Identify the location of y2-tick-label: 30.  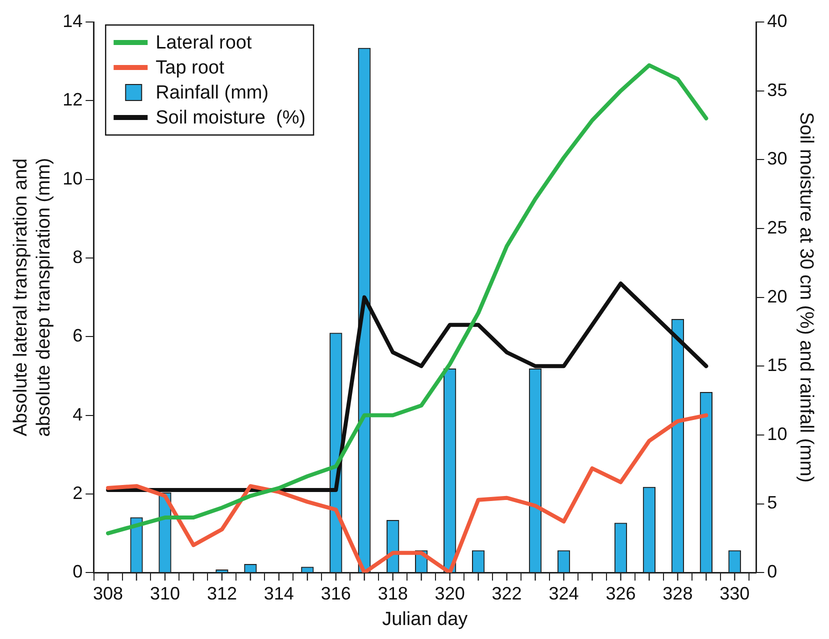
(777, 158).